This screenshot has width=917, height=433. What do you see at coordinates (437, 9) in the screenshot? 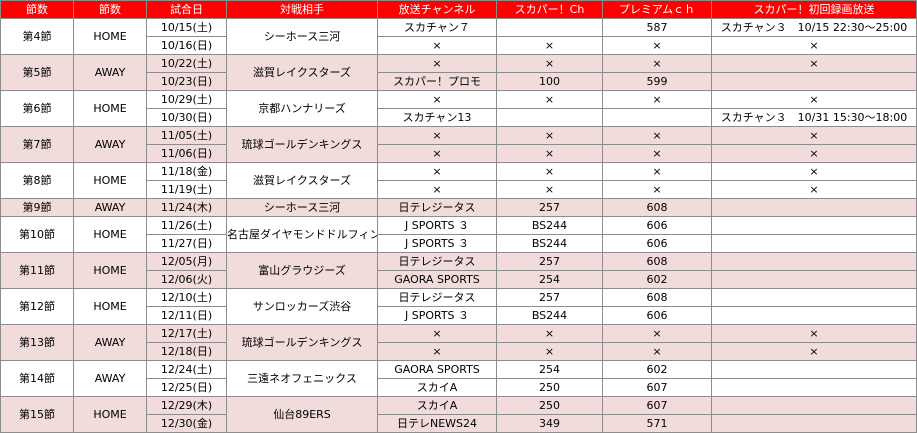
I see `header-channel: 放送チャンネル` at bounding box center [437, 9].